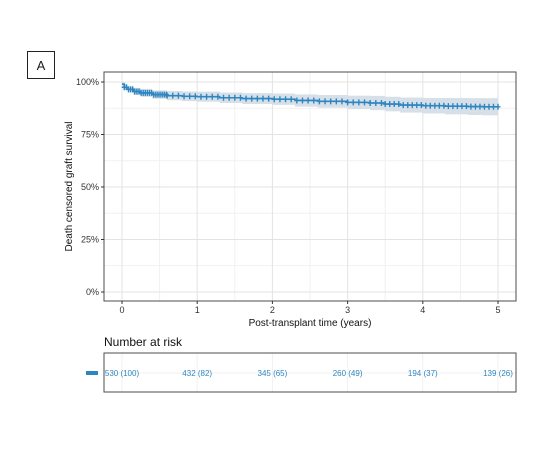 The height and width of the screenshot is (454, 548). Describe the element at coordinates (122, 373) in the screenshot. I see `risk-table-value: 530 (100)` at that location.